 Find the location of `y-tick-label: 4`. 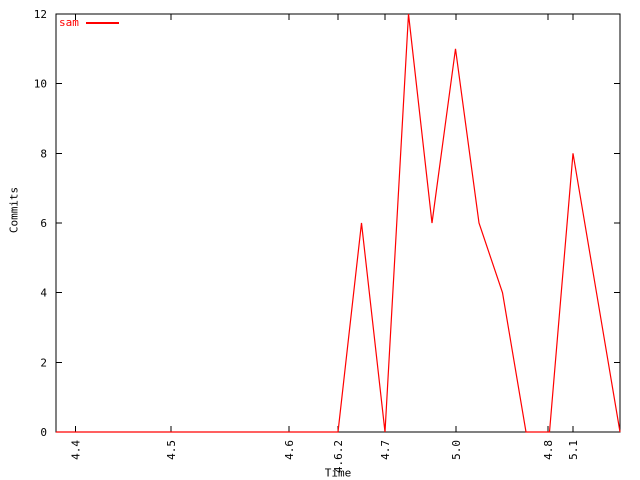

y-tick-label: 4 is located at coordinates (43, 293).